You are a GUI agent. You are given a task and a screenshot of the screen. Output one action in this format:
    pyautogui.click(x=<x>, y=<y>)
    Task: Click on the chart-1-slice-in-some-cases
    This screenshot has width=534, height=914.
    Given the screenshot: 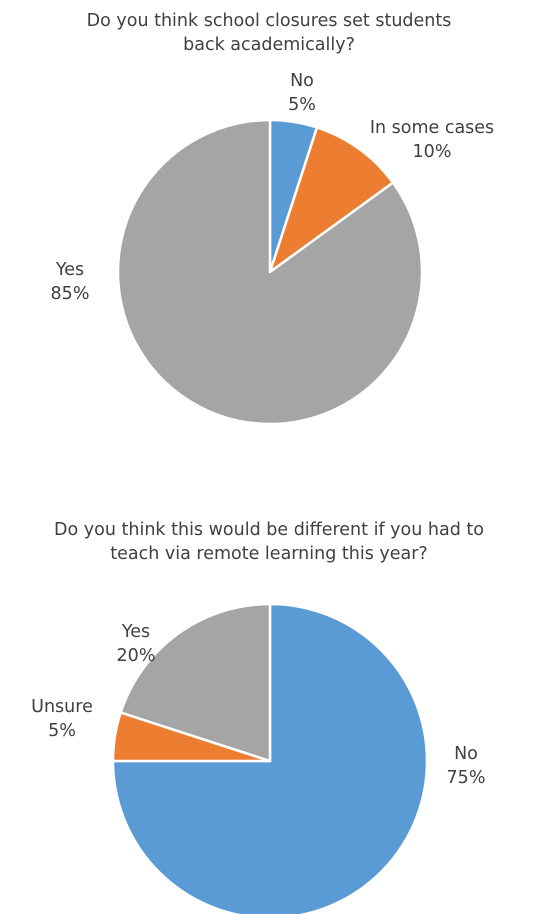 What is the action you would take?
    pyautogui.click(x=331, y=200)
    